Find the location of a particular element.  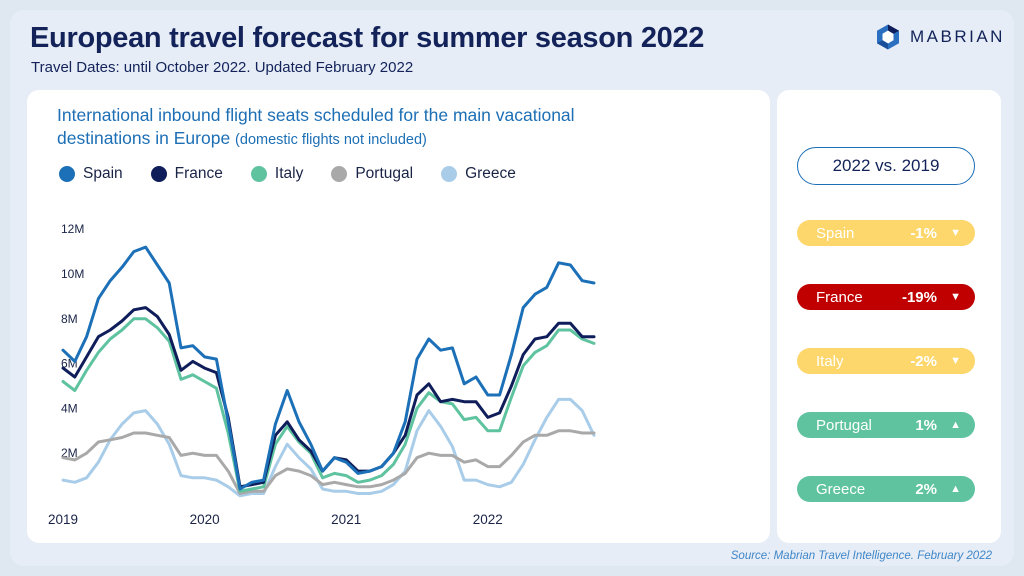

x-tick-label: 2021 is located at coordinates (346, 519).